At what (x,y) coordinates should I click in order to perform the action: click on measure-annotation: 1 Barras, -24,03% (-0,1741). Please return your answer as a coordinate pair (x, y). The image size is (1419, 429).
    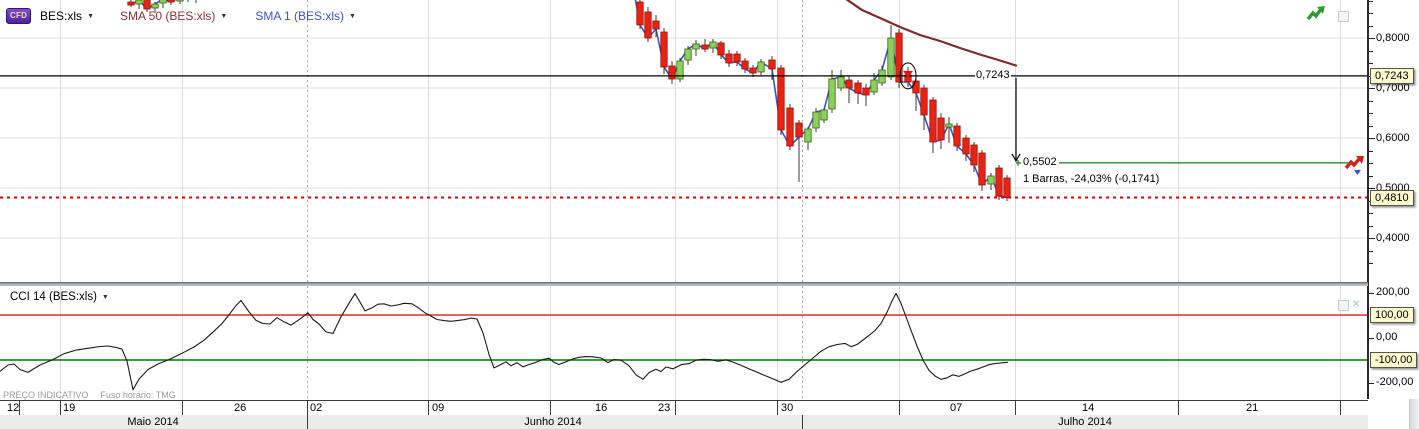
    Looking at the image, I should click on (1091, 179).